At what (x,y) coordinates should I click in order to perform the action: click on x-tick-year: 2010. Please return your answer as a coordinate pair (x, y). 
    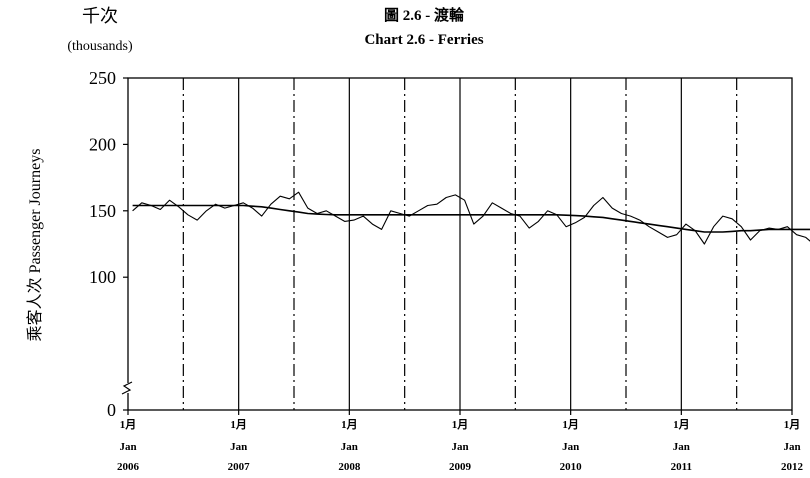
    Looking at the image, I should click on (571, 467).